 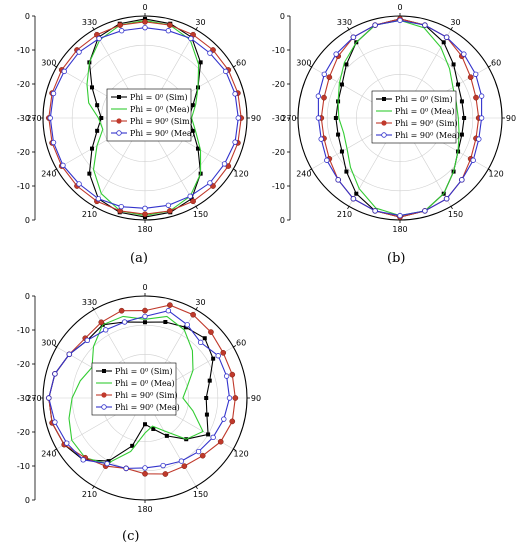 I want to click on panel-label: (c), so click(x=130, y=536).